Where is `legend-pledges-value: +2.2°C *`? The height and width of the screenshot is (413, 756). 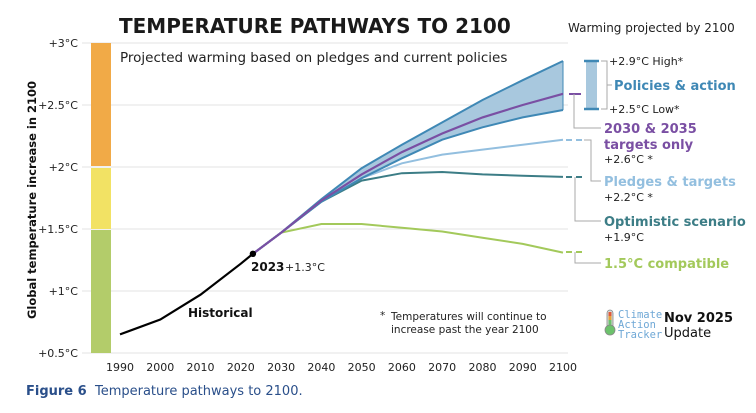
legend-pledges-value: +2.2°C * is located at coordinates (628, 197).